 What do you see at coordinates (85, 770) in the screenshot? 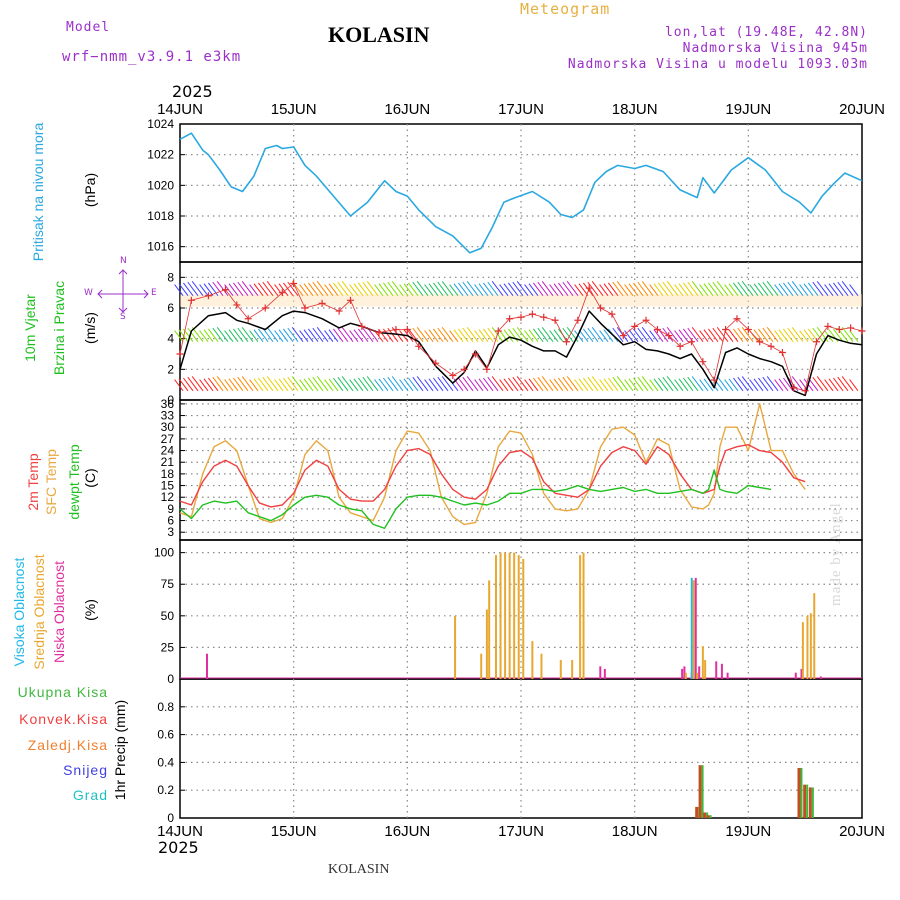
I see `precip-legend-snow: Snijeg` at bounding box center [85, 770].